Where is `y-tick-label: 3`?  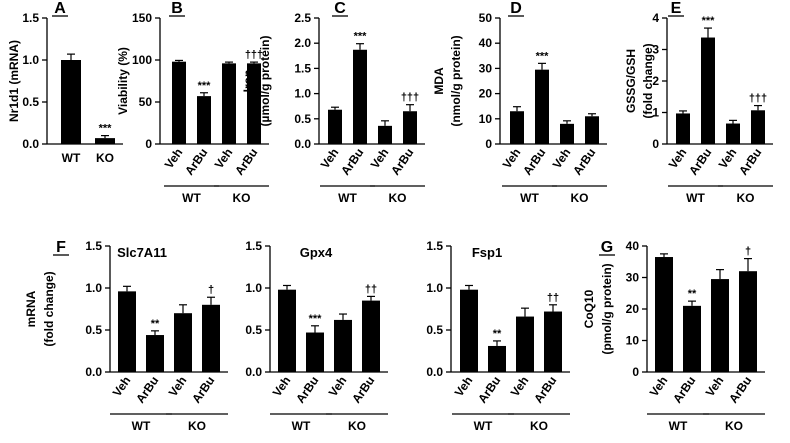
y-tick-label: 3 is located at coordinates (655, 50).